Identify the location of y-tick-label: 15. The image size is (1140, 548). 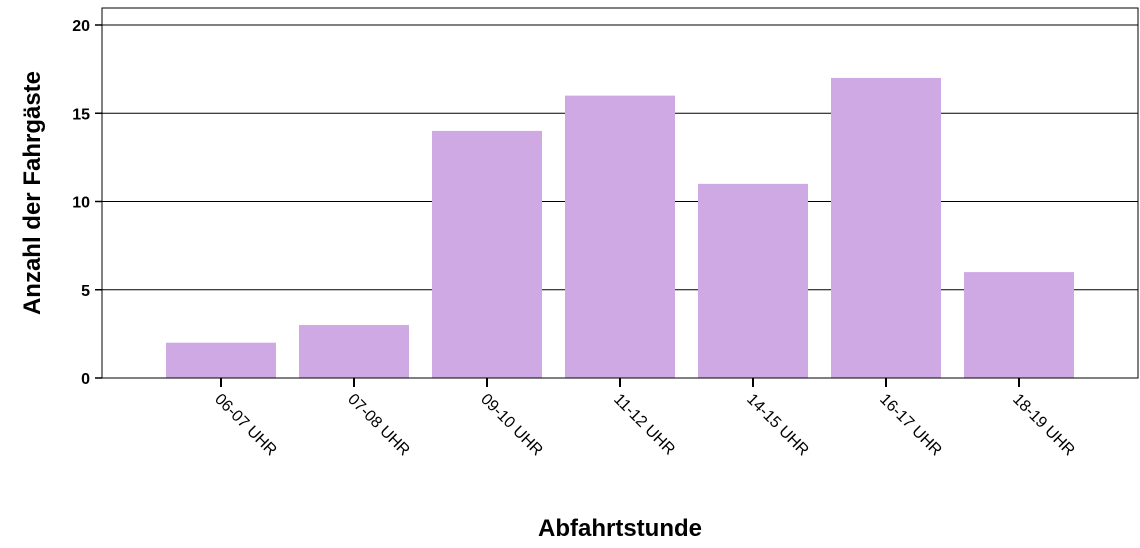
(81, 114).